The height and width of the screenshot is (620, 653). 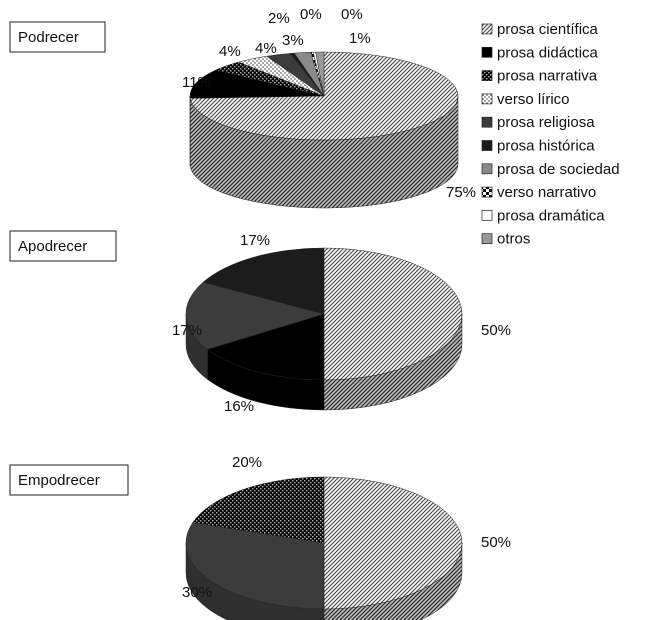 What do you see at coordinates (547, 76) in the screenshot?
I see `legend-label: prosa narrativa` at bounding box center [547, 76].